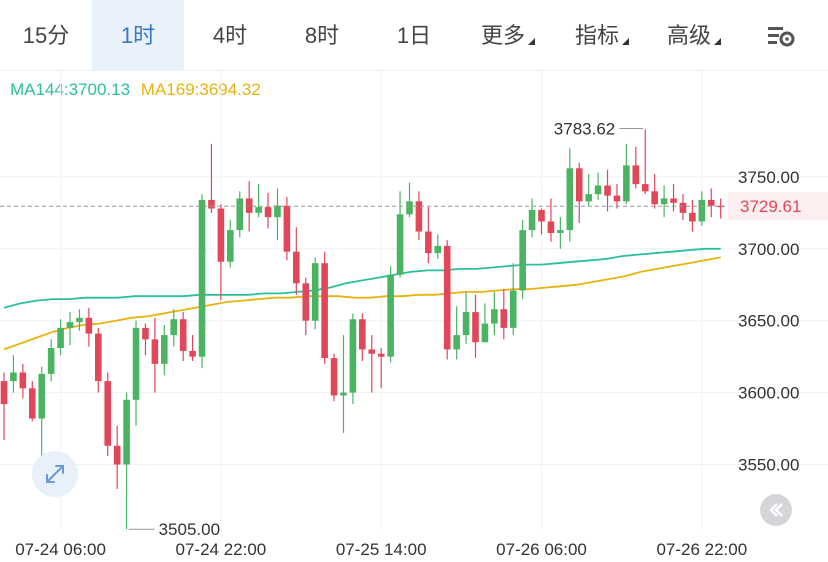  I want to click on ma-legend: MA144:3700.13 MA169:3694.32, so click(138, 90).